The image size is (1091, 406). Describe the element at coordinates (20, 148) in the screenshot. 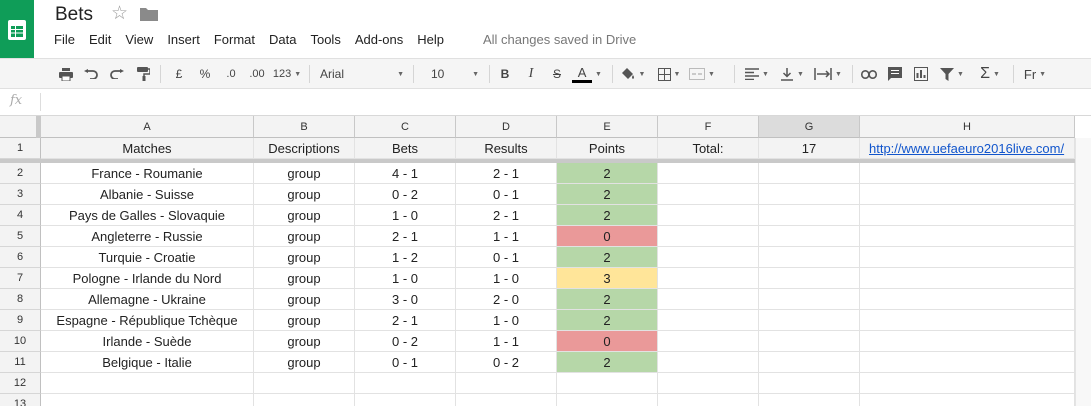

I see `row-header-1: 1` at that location.